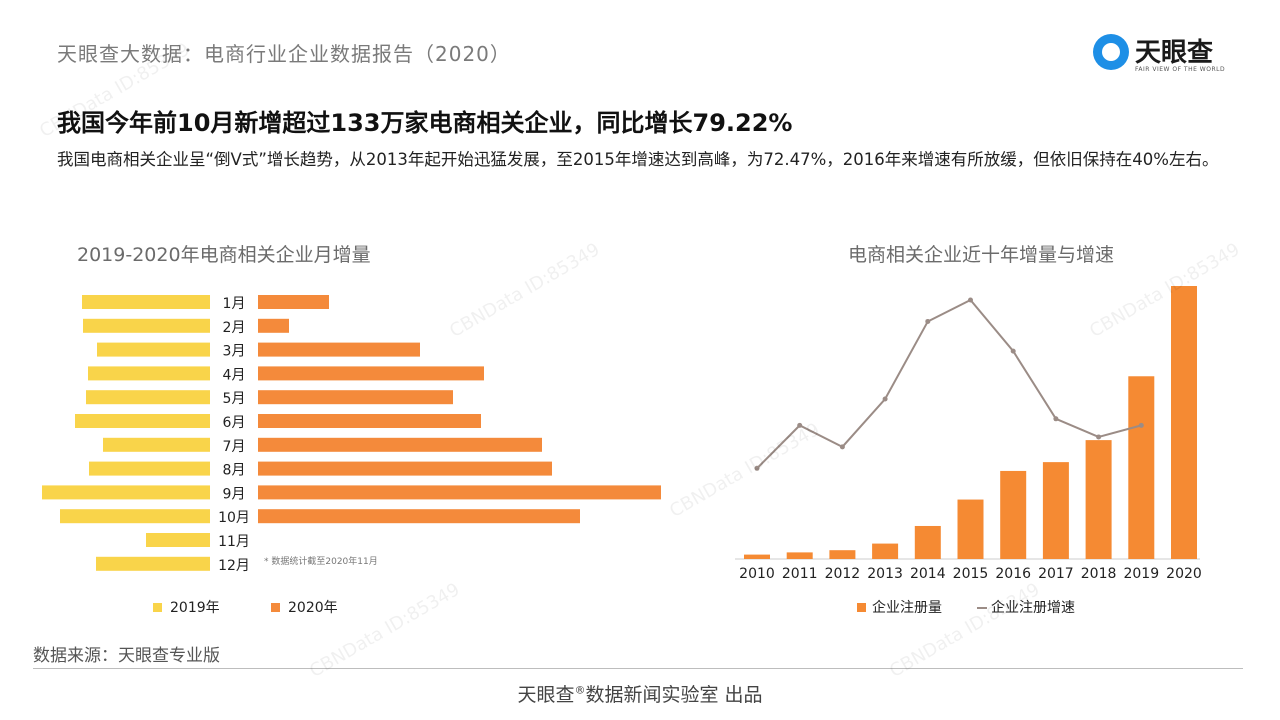 The width and height of the screenshot is (1280, 720). Describe the element at coordinates (580, 690) in the screenshot. I see `registered-mark: ®` at that location.